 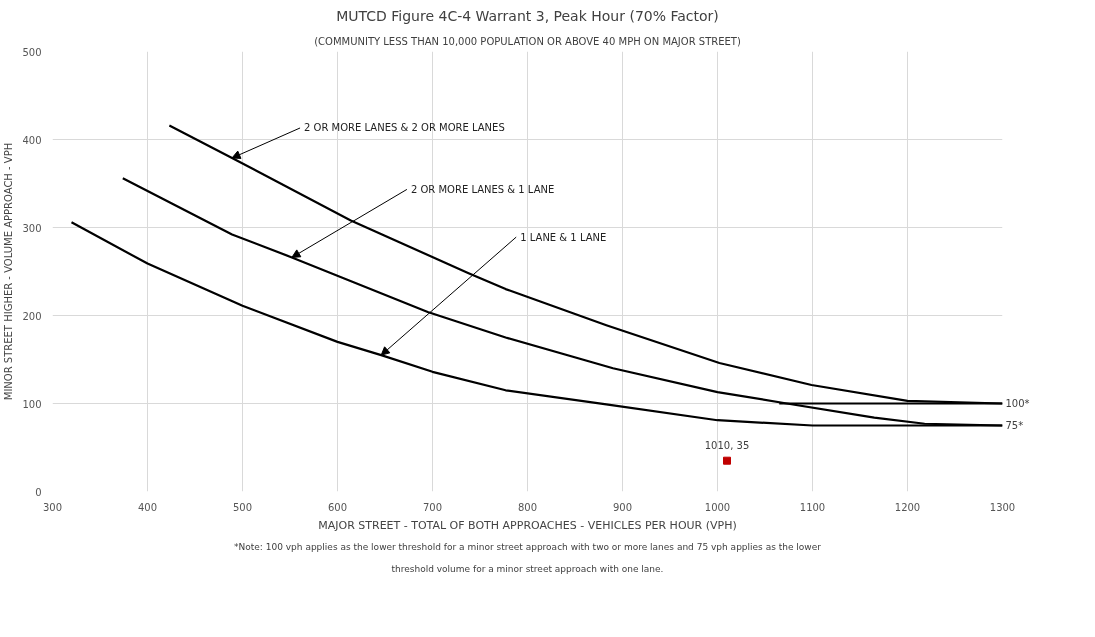 I want to click on x-tick-label: 1100, so click(x=812, y=507).